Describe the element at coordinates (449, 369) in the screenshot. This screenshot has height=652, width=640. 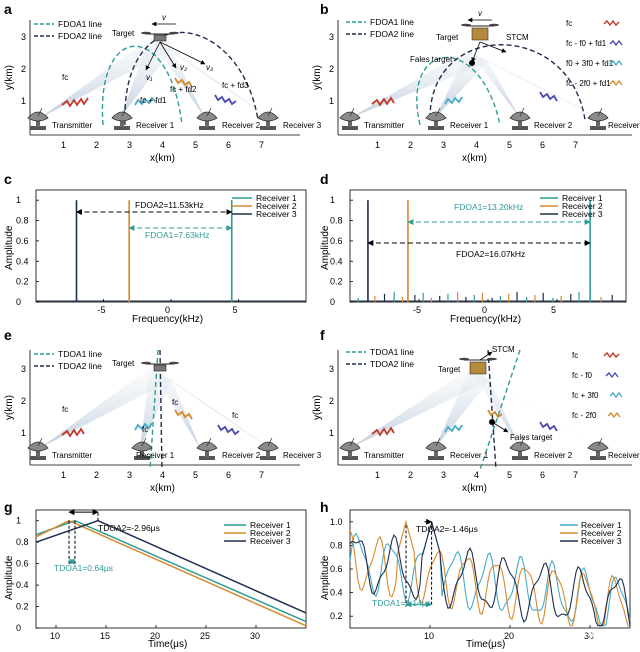
I see `target-label-f: Target` at that location.